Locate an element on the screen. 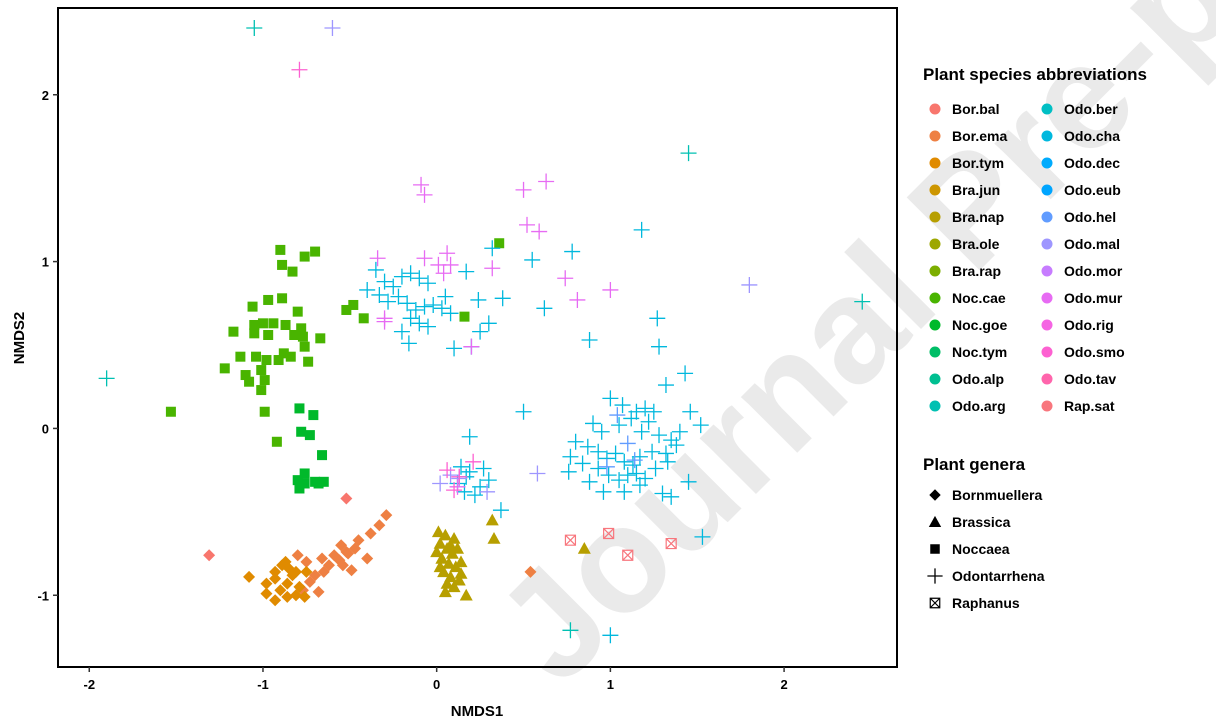  x-tick-label: 1 is located at coordinates (610, 684).